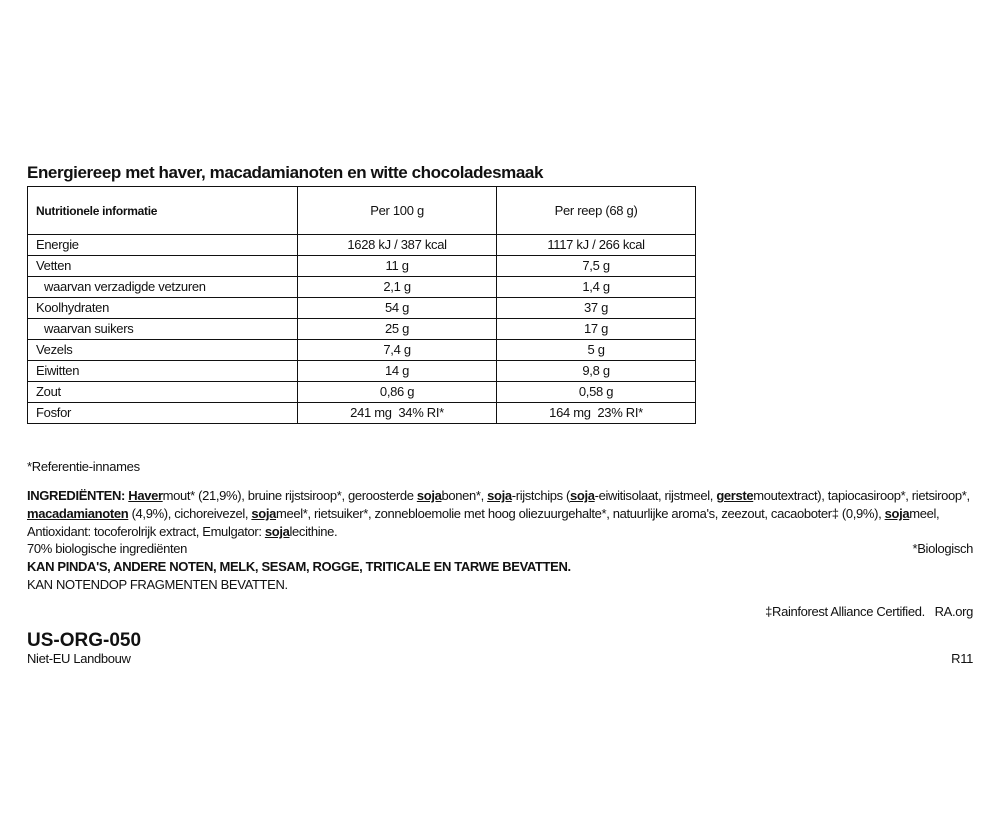 This screenshot has width=1000, height=837. Describe the element at coordinates (943, 548) in the screenshot. I see `organic-note: *Biologisch` at that location.